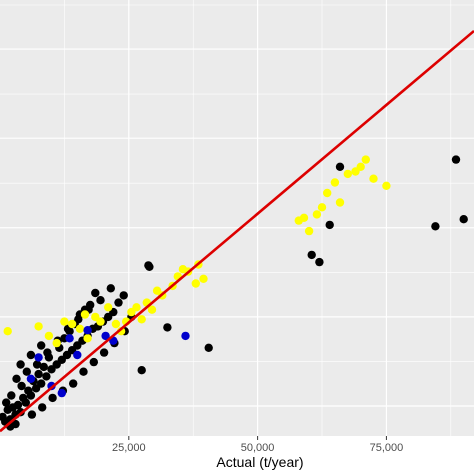 This screenshot has width=474, height=474. What do you see at coordinates (258, 448) in the screenshot?
I see `x-tick-label-1: 50,000` at bounding box center [258, 448].